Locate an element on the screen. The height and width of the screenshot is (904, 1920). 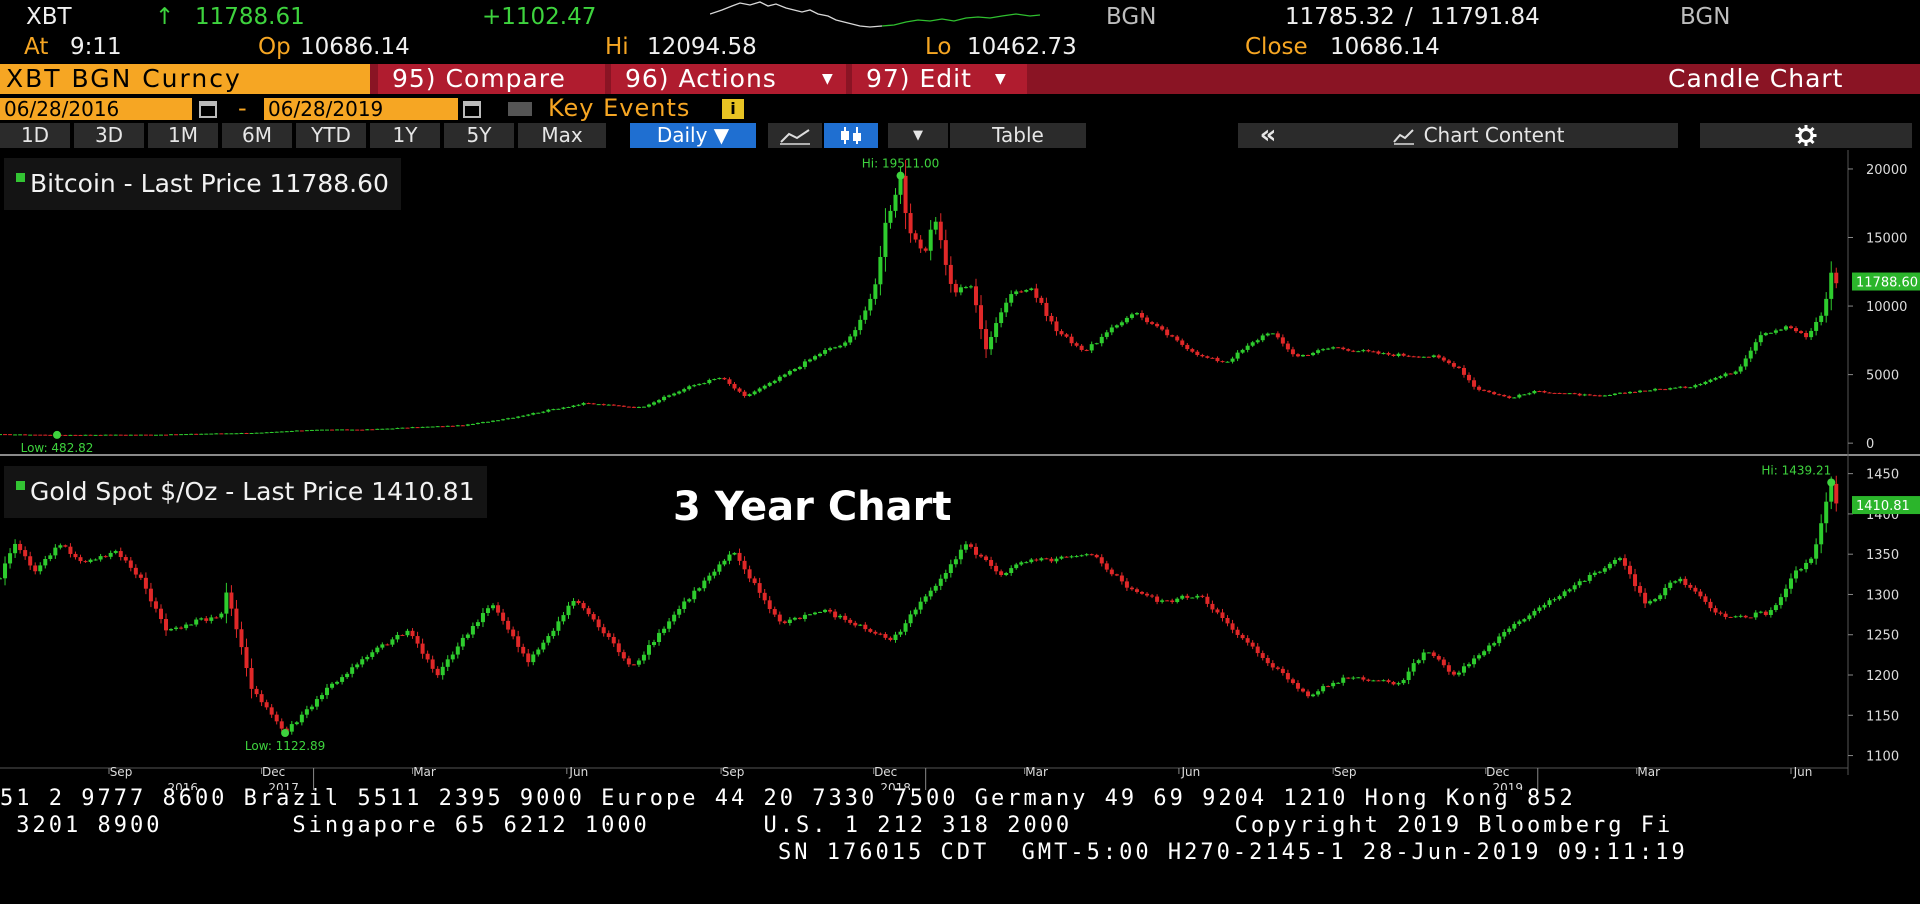
chart-style-chevron-down-icon: ▼ is located at coordinates (918, 135).